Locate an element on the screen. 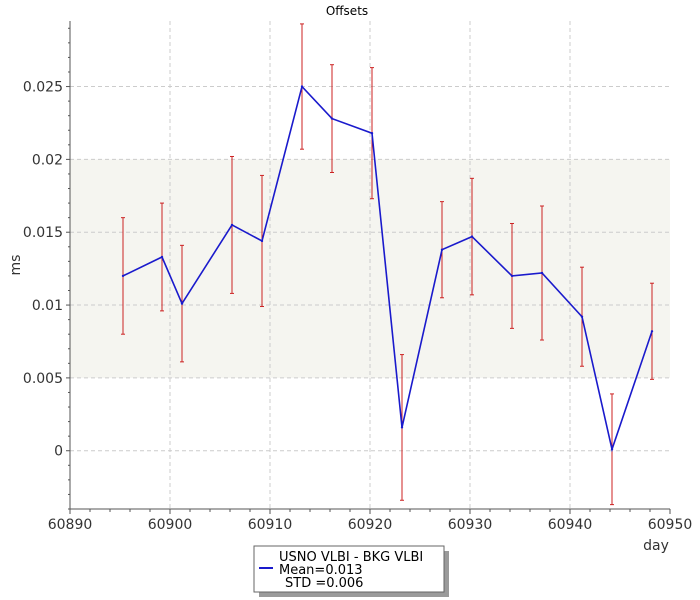  legend-mean: Mean=0.013 is located at coordinates (321, 570).